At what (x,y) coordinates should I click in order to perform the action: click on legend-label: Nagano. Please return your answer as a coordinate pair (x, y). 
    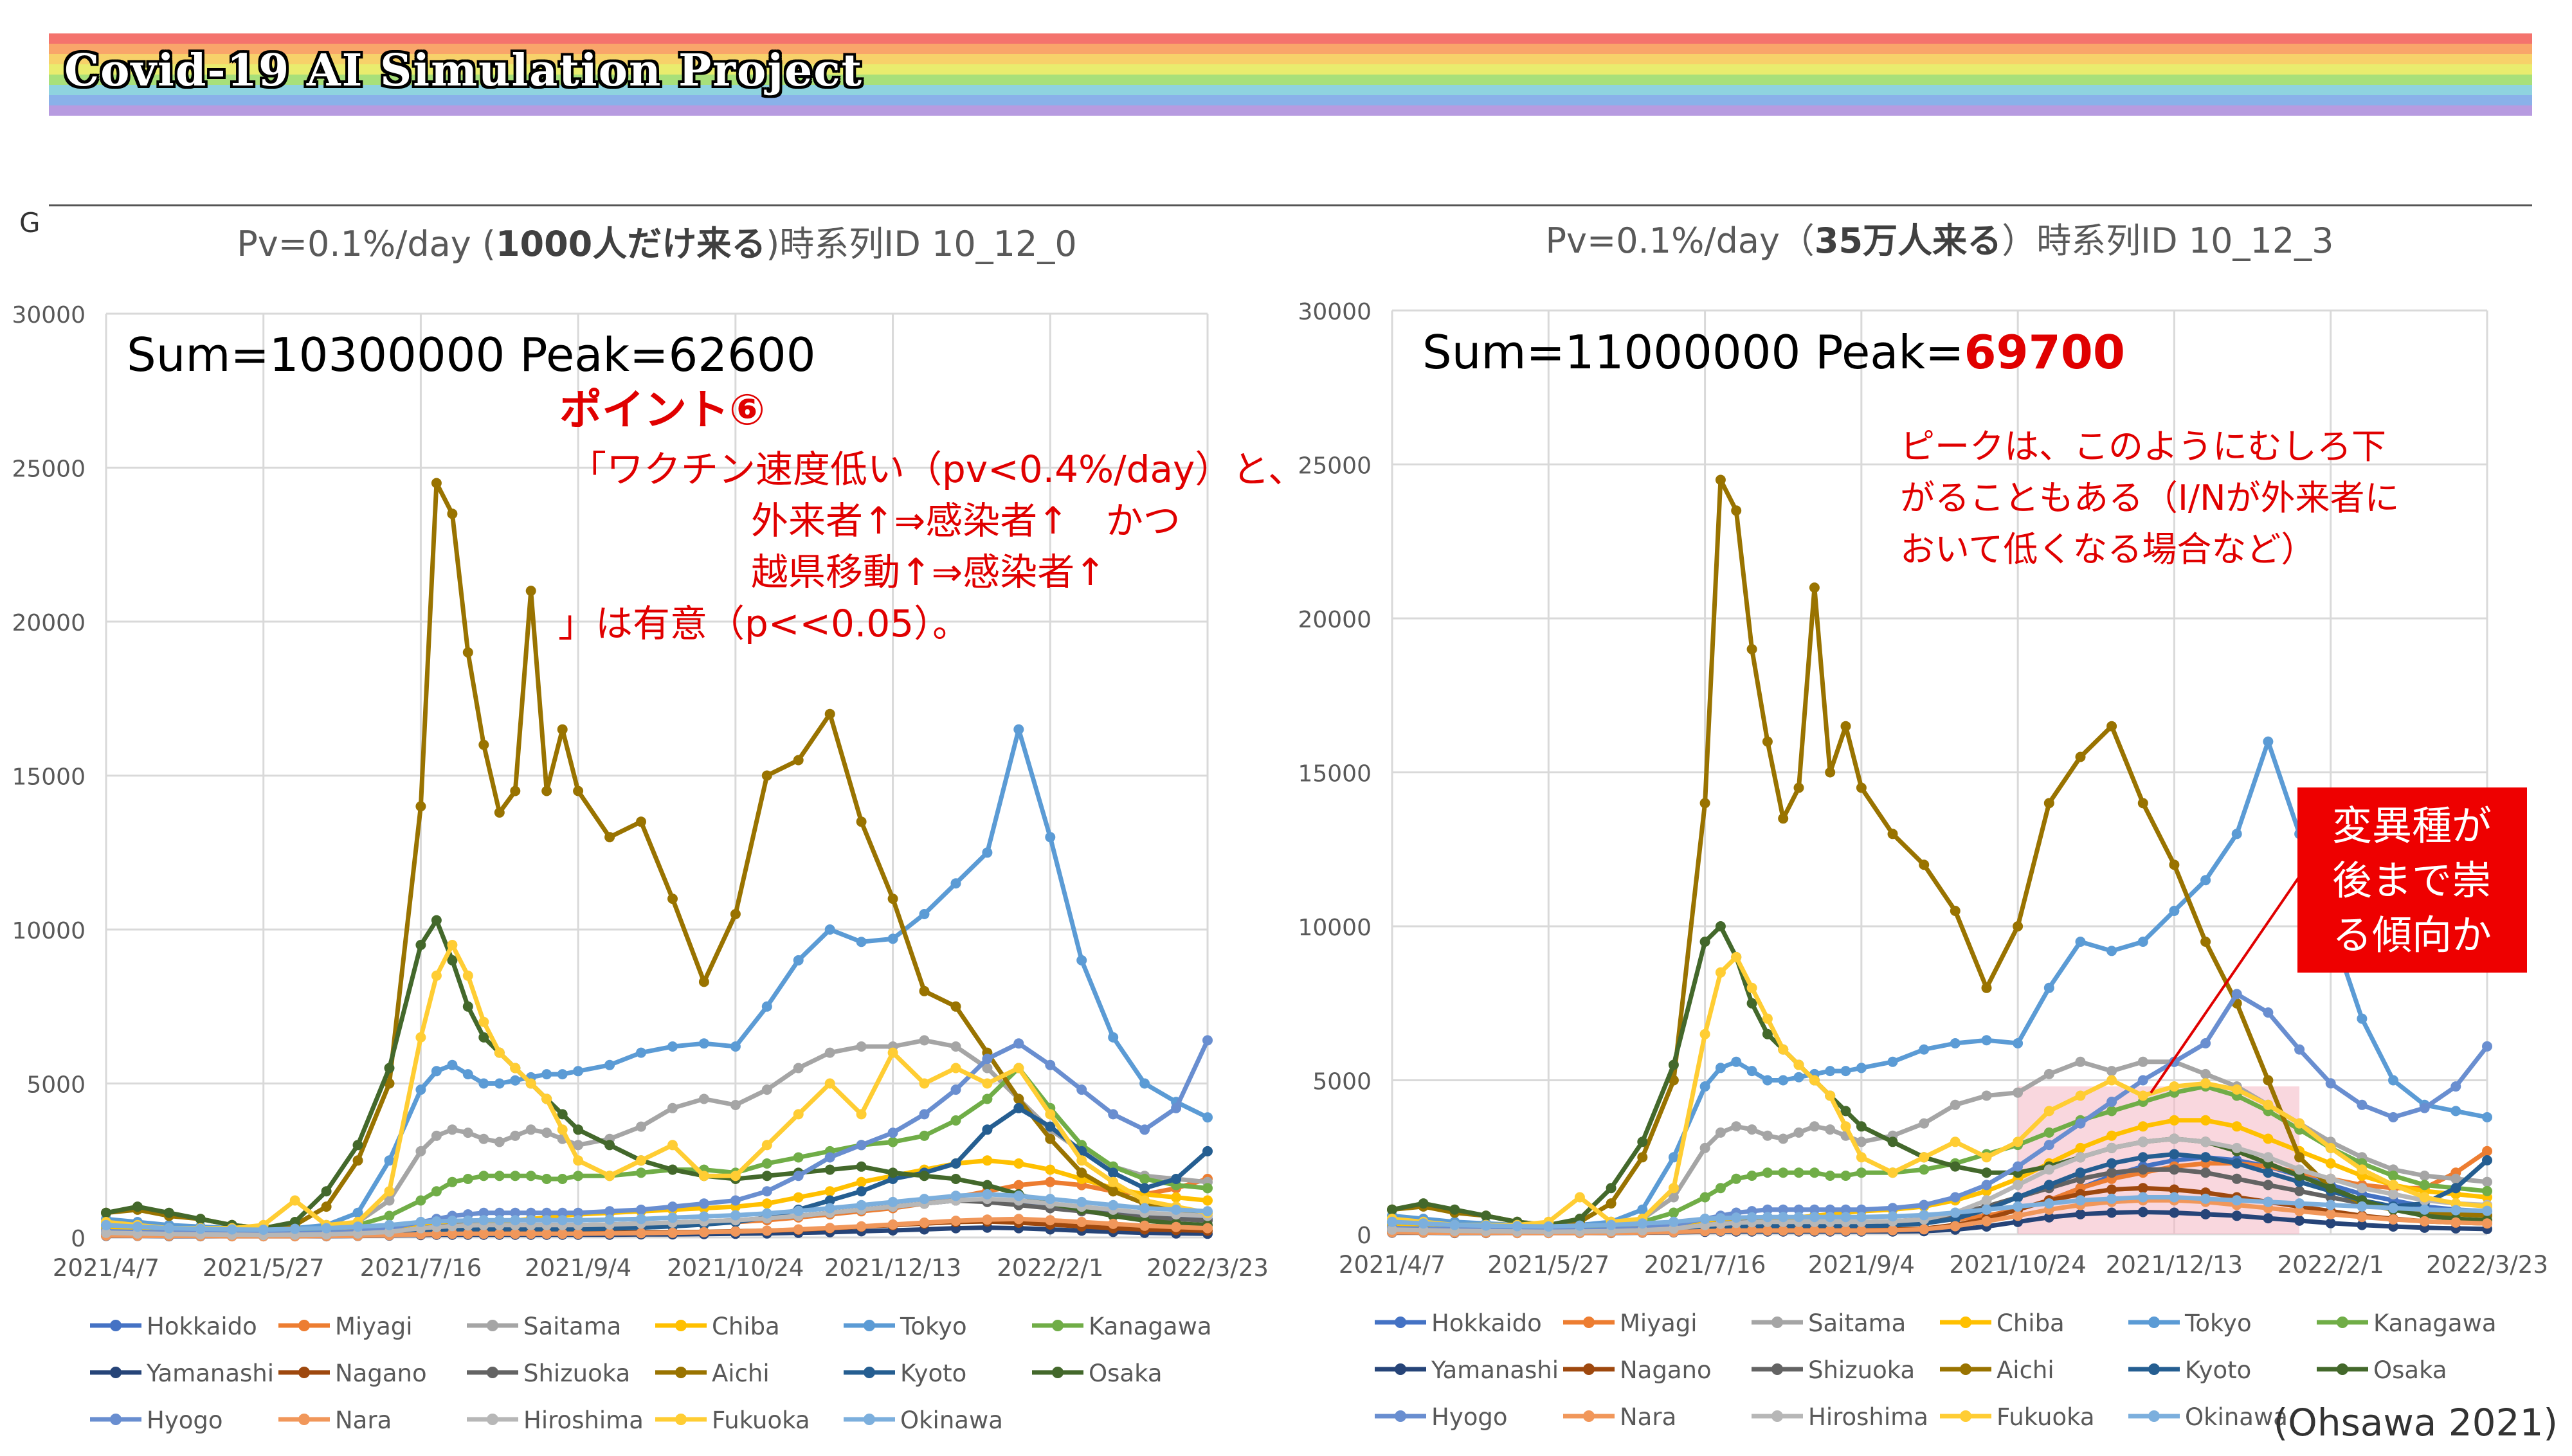
    Looking at the image, I should click on (1666, 1370).